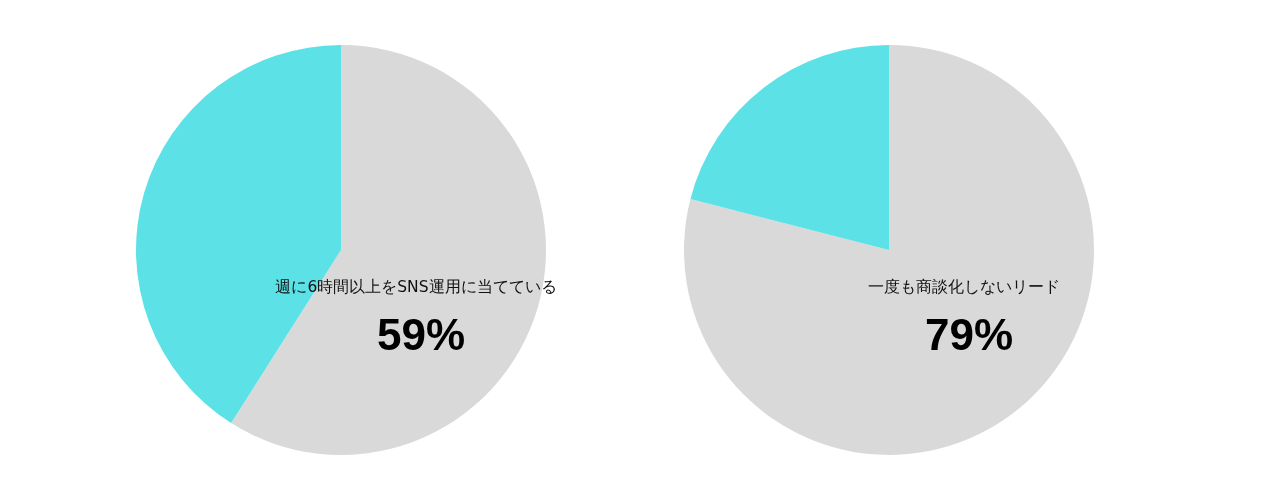  Describe the element at coordinates (416, 287) in the screenshot. I see `slice-label: 週に6時間以上をSNS運用に当てている` at that location.